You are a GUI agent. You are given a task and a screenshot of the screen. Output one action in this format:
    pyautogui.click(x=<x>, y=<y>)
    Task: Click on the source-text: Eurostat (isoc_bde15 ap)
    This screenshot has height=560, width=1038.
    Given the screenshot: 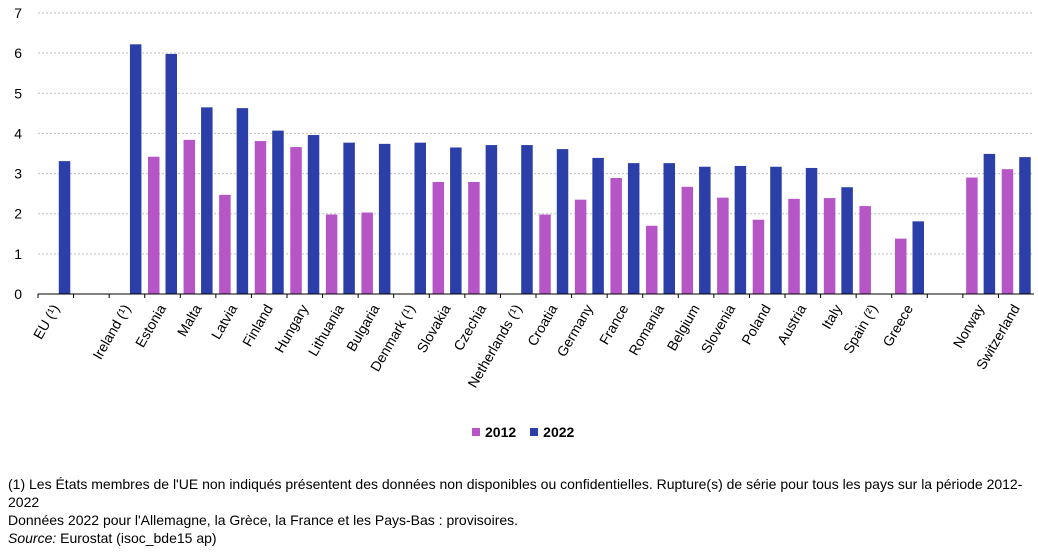 What is the action you would take?
    pyautogui.click(x=136, y=538)
    